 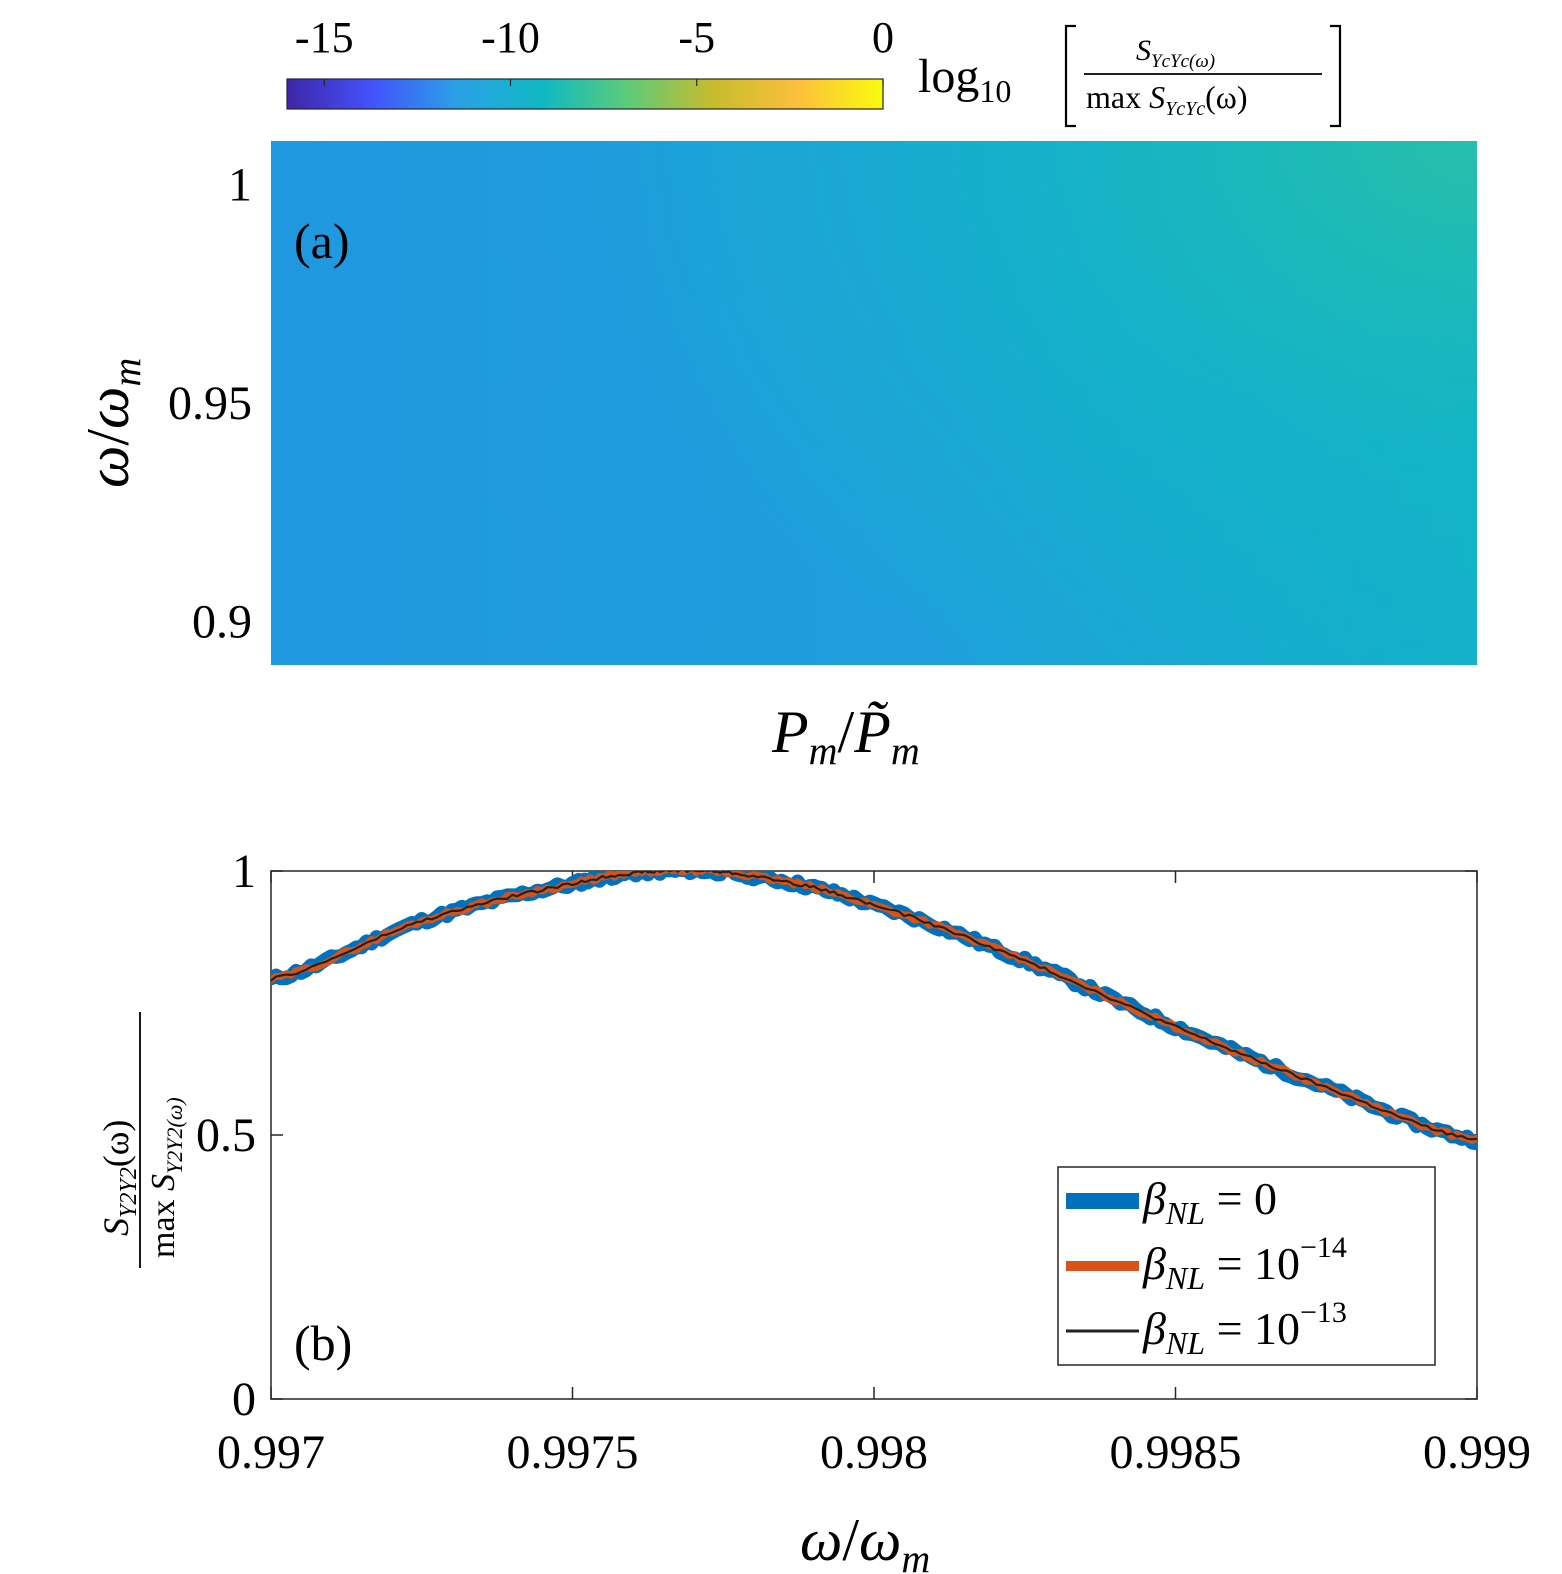 I want to click on colorbar-label-numerator: SYcYc(ω), so click(x=1175, y=53).